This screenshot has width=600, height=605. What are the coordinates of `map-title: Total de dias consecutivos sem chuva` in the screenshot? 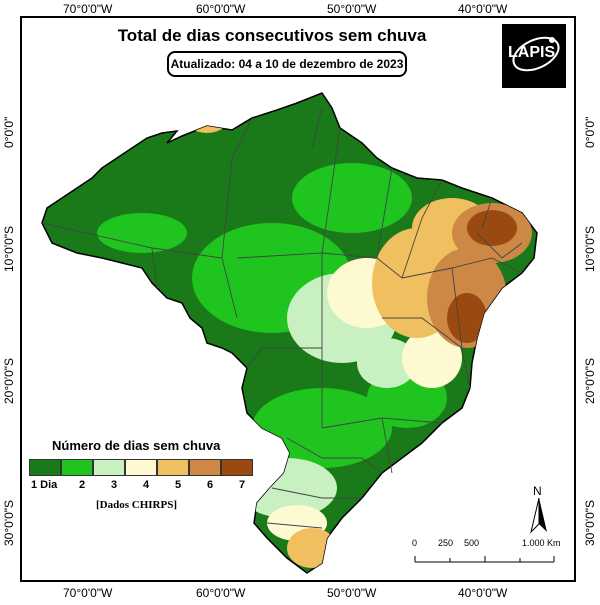 It's located at (272, 35).